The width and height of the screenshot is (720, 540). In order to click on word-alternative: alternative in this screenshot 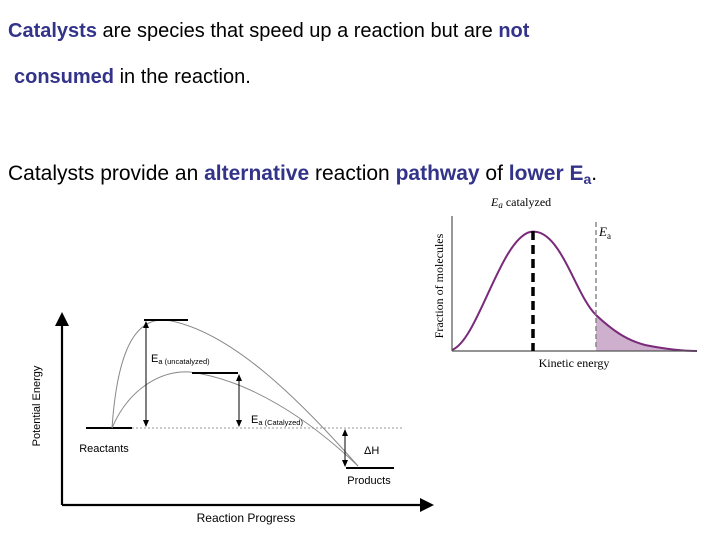, I will do `click(257, 173)`.